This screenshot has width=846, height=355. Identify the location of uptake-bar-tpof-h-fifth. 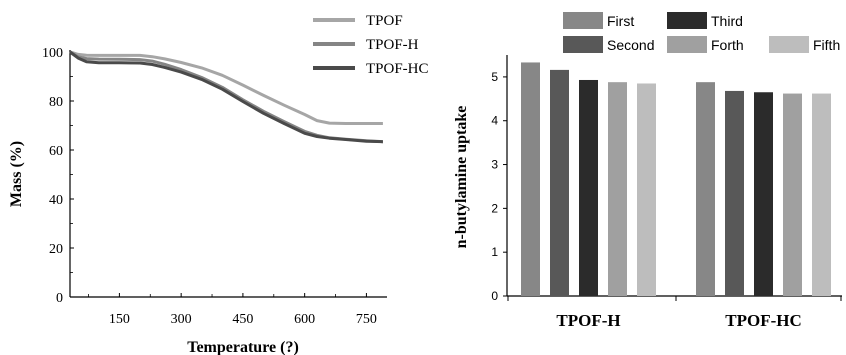
(646, 190).